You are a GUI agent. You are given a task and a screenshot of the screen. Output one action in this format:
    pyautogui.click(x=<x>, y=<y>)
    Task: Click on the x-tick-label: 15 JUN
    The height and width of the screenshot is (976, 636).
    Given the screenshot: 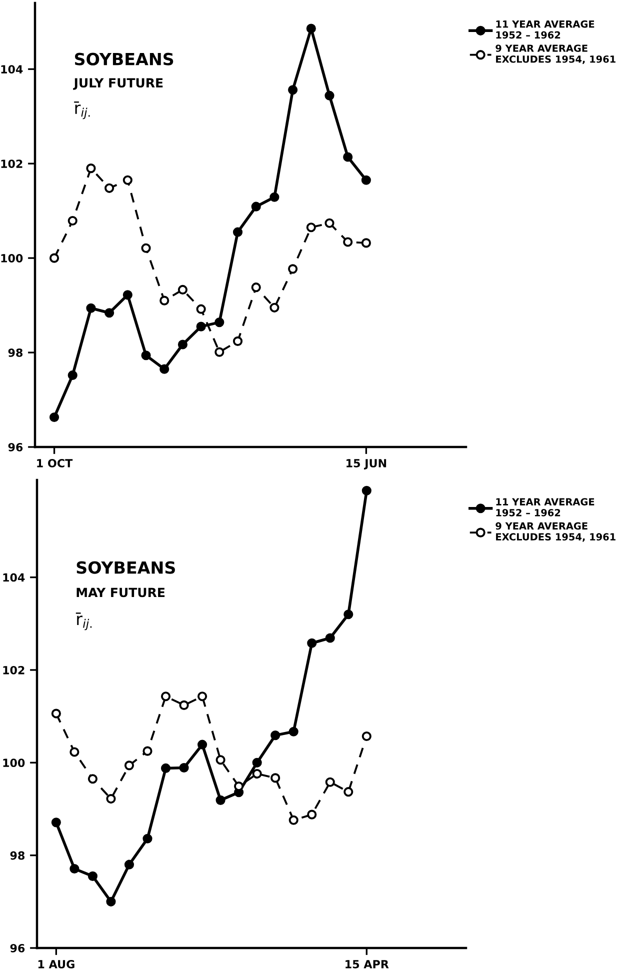 What is the action you would take?
    pyautogui.click(x=366, y=464)
    